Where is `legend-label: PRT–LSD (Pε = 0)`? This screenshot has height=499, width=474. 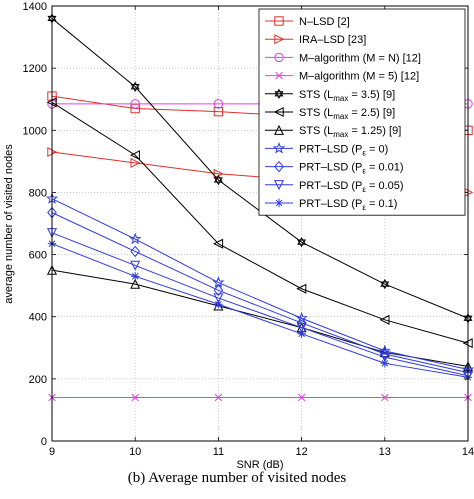 legend-label: PRT–LSD (Pε = 0) is located at coordinates (343, 150).